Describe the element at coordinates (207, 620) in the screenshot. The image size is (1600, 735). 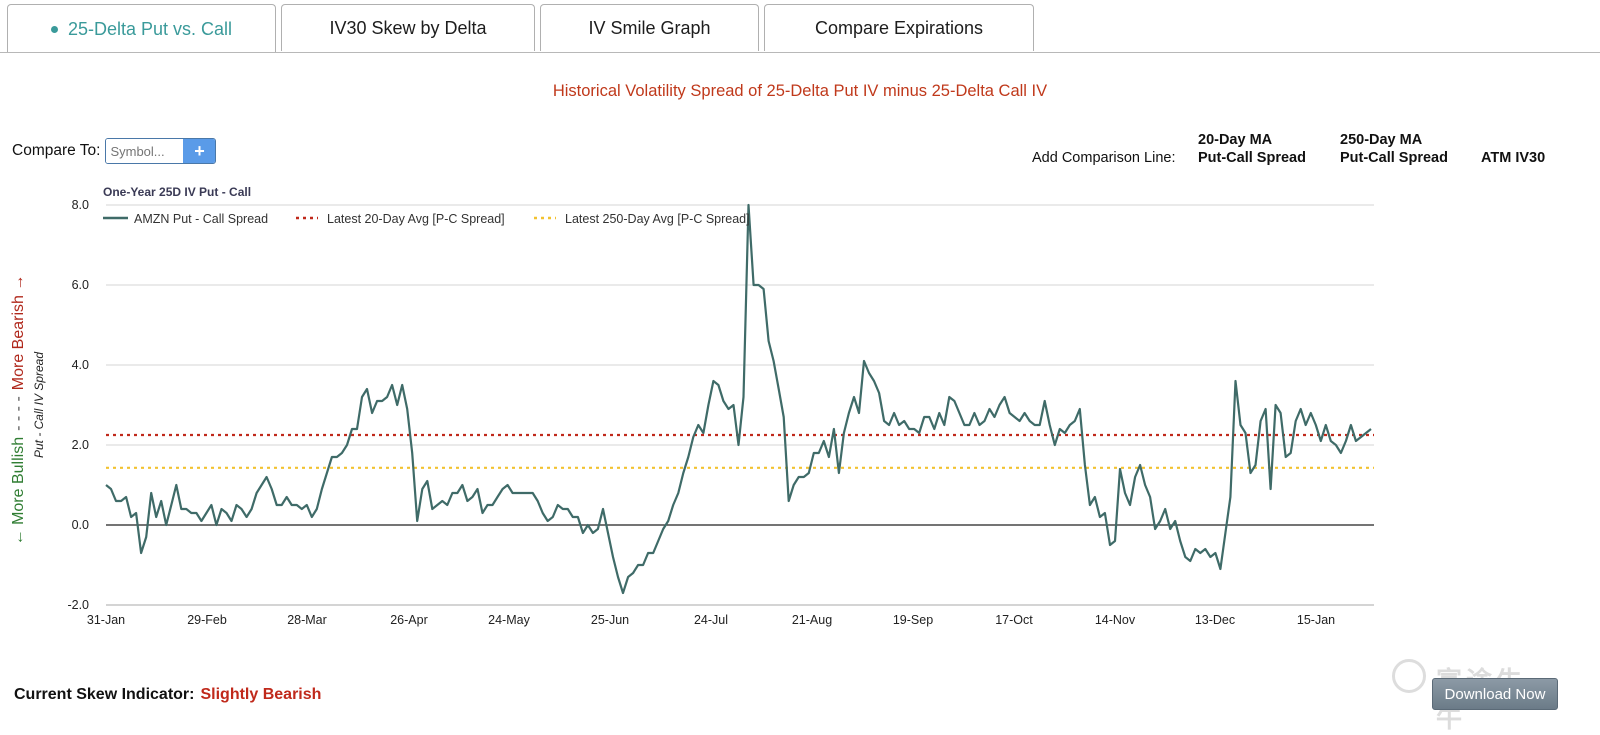
I see `x-tick-label: 29-Feb` at that location.